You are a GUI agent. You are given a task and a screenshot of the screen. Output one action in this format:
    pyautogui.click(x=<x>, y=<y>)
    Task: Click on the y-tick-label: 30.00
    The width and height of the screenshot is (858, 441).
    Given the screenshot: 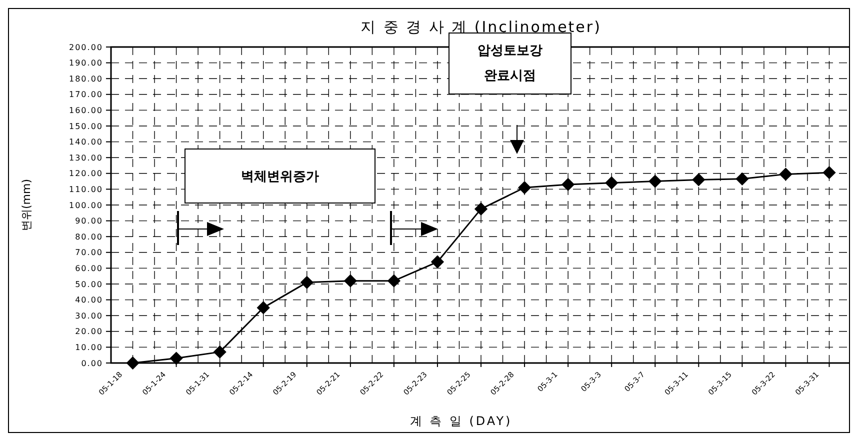 What is the action you would take?
    pyautogui.click(x=89, y=315)
    